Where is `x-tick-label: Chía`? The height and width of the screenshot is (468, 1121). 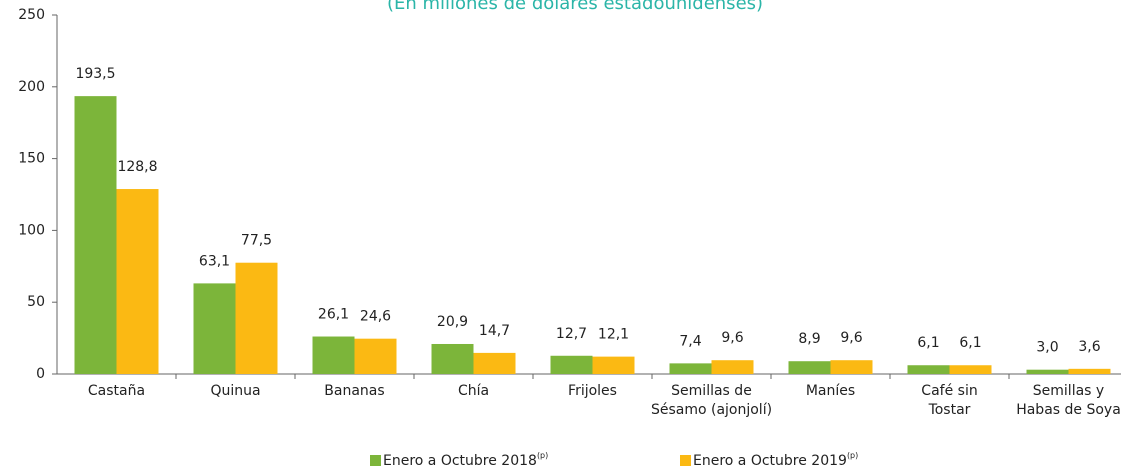 x-tick-label: Chía is located at coordinates (473, 391).